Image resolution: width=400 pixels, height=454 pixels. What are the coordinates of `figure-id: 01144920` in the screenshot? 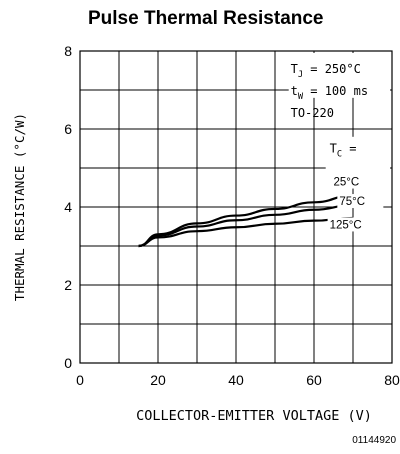 It's located at (374, 440).